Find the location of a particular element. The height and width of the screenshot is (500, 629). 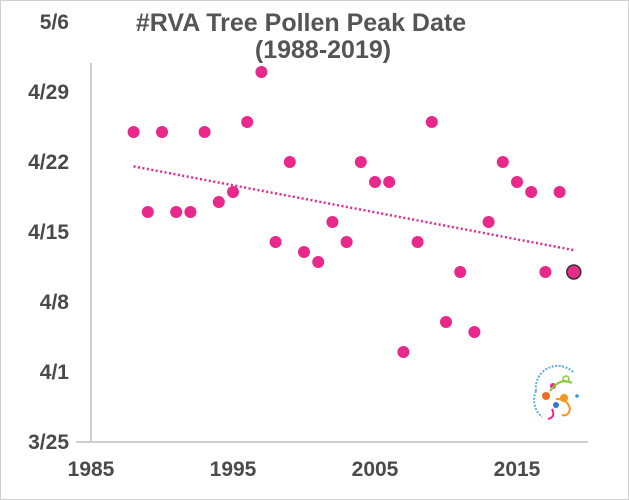

y-tick-label: 4/8 is located at coordinates (55, 302).